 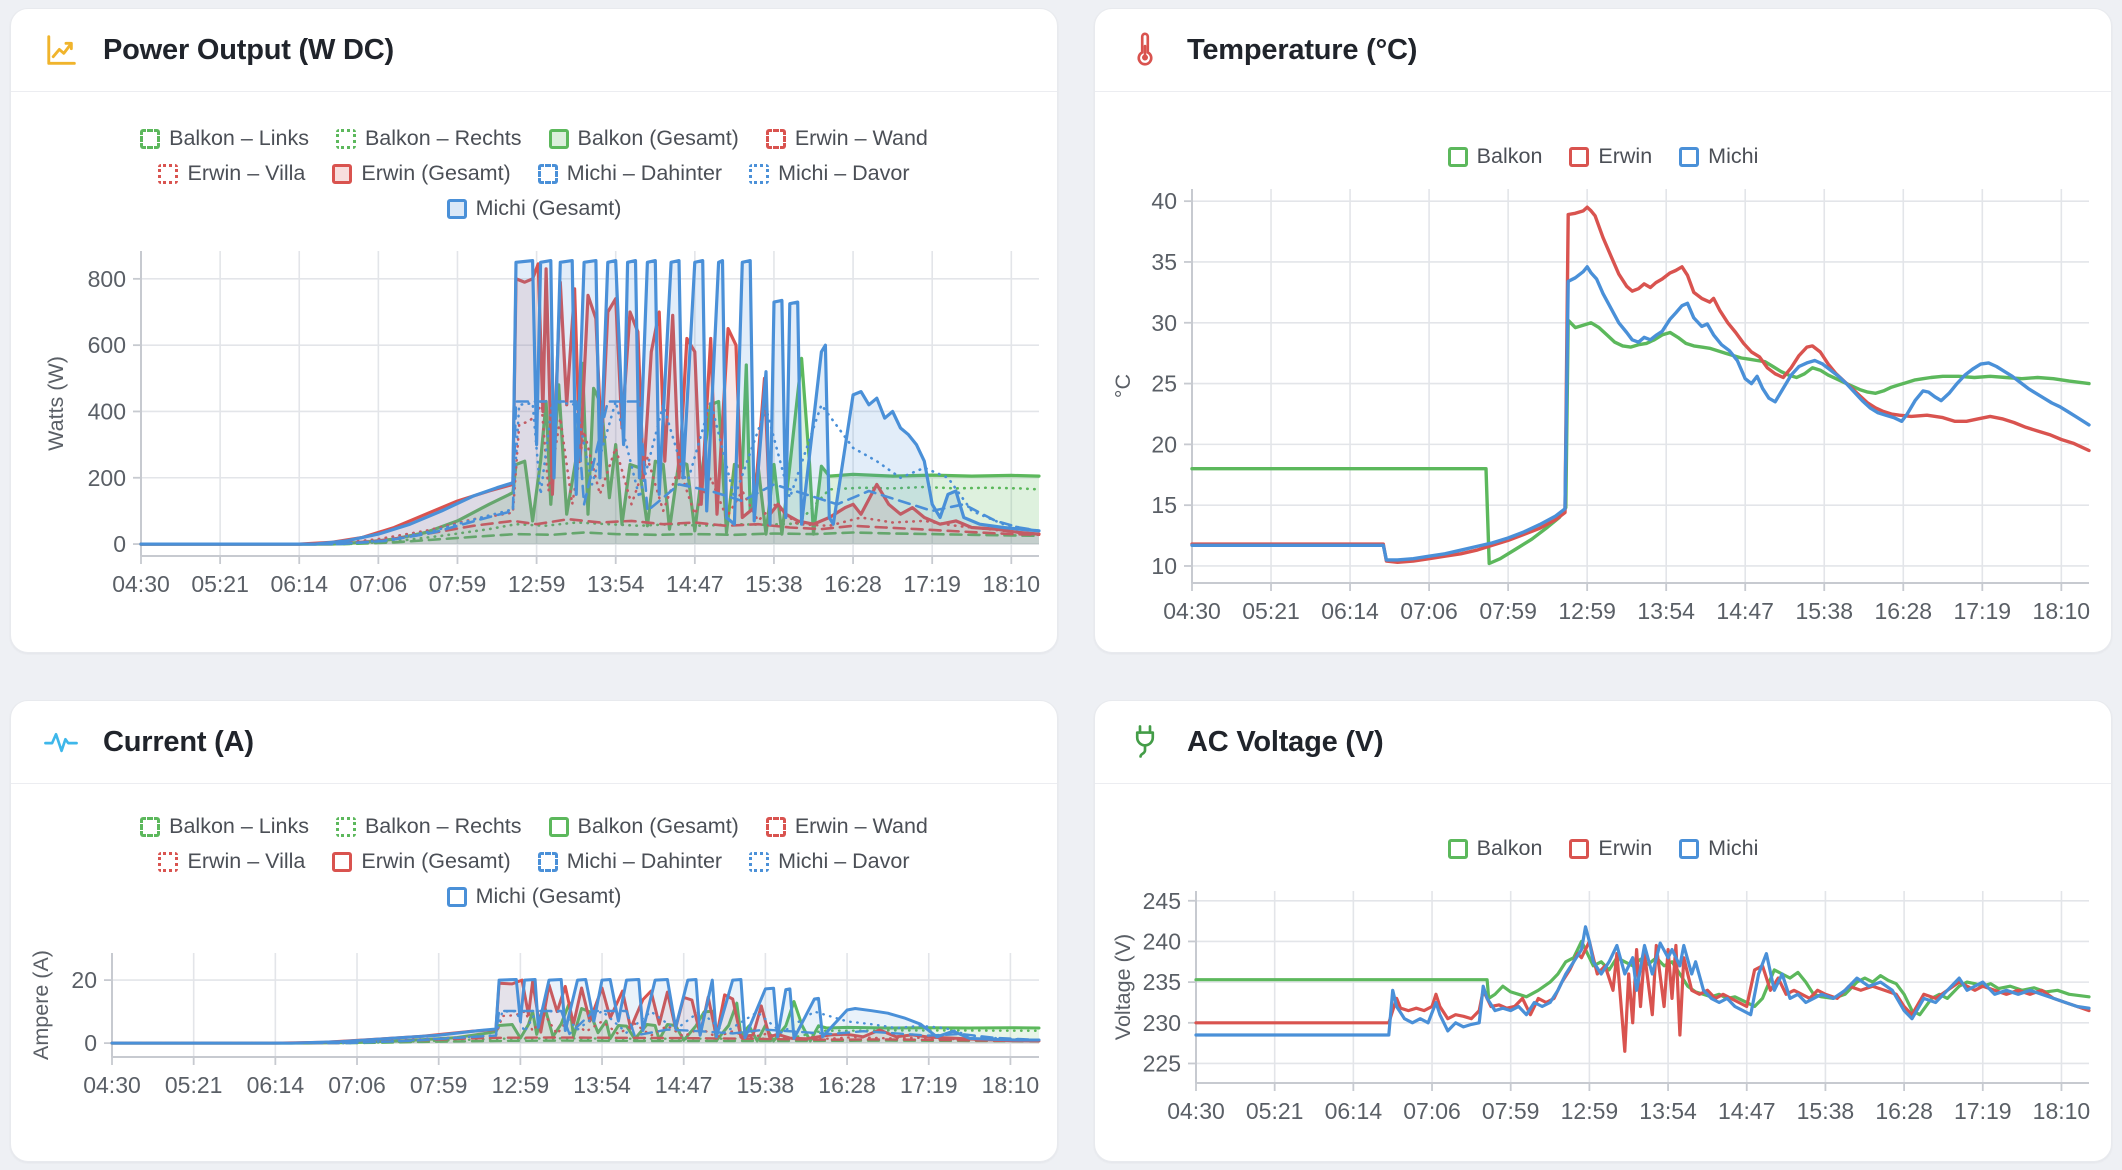 I want to click on svg-text: 0, so click(x=119, y=544).